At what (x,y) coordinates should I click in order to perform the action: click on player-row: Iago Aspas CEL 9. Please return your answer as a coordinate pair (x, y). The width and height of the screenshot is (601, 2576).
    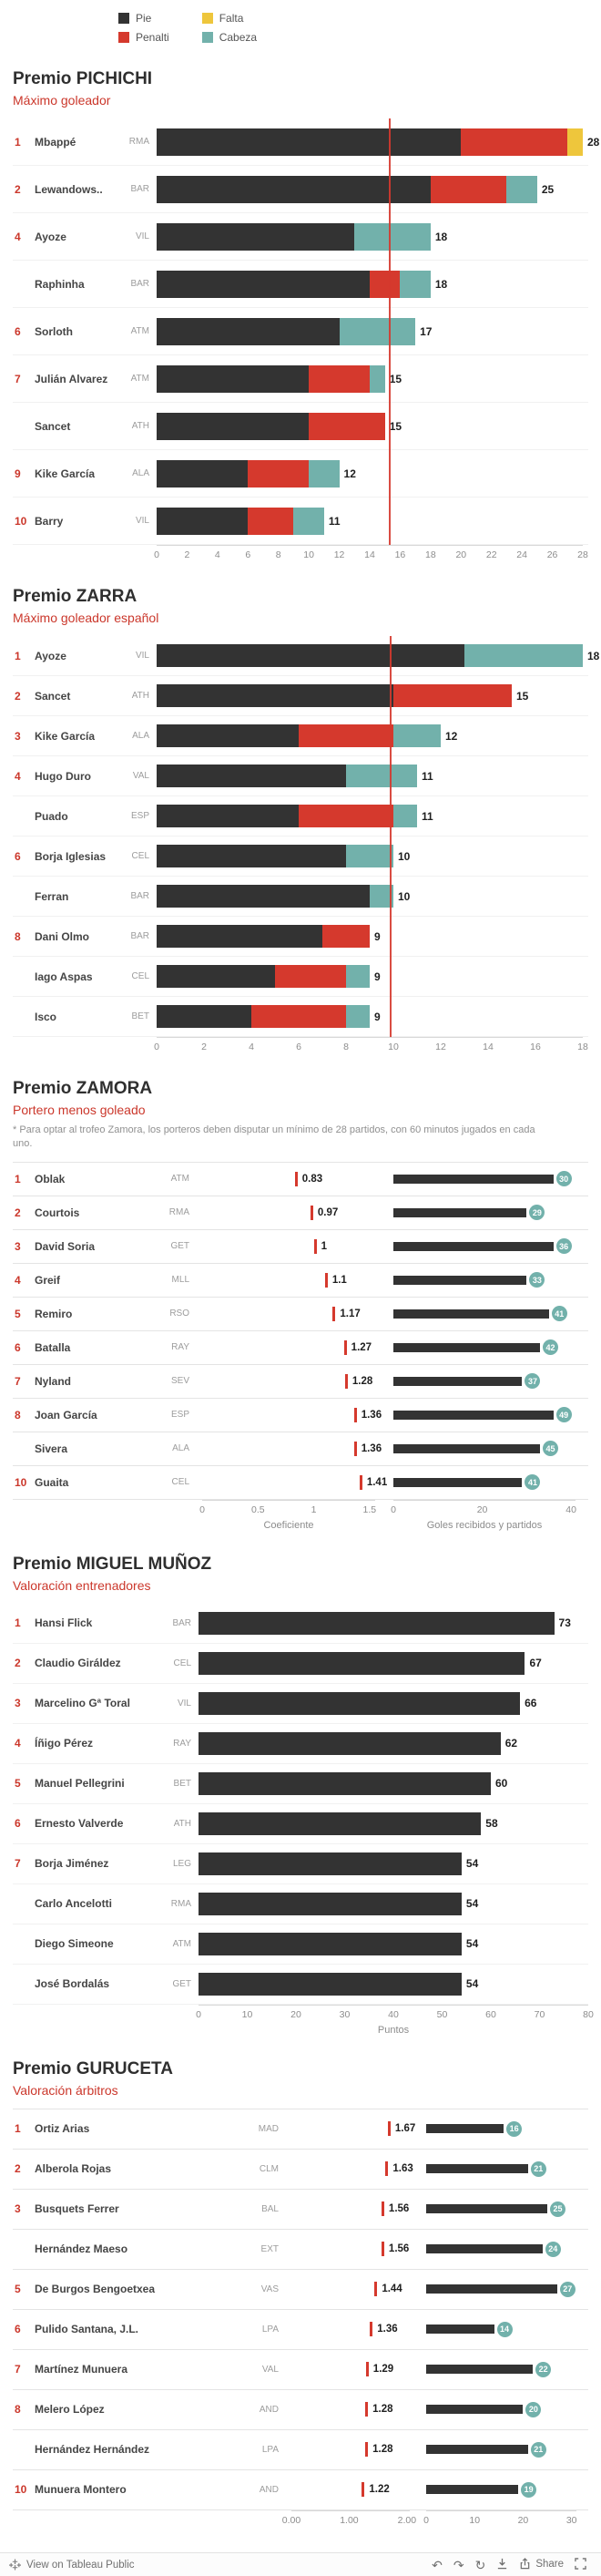
    Looking at the image, I should click on (300, 977).